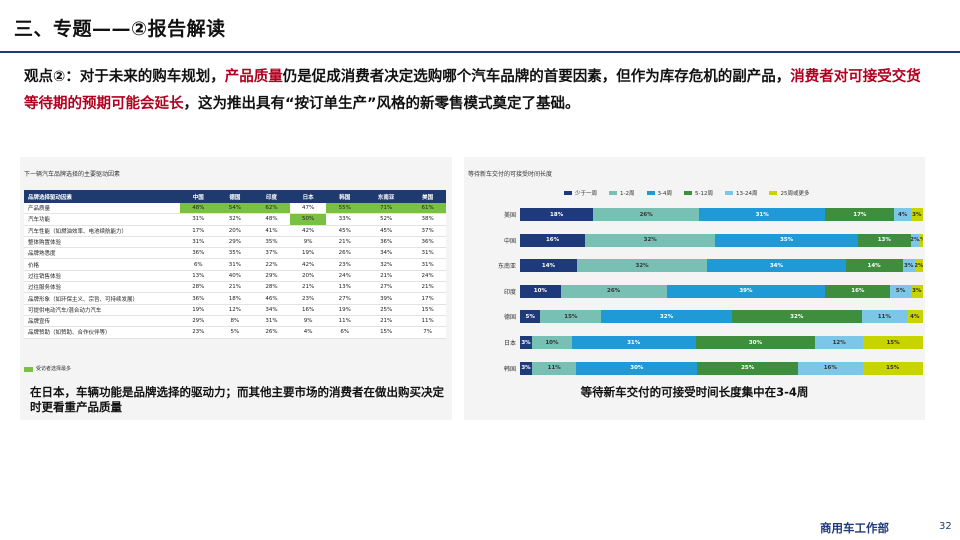  What do you see at coordinates (271, 209) in the screenshot?
I see `value-cell: 62%` at bounding box center [271, 209].